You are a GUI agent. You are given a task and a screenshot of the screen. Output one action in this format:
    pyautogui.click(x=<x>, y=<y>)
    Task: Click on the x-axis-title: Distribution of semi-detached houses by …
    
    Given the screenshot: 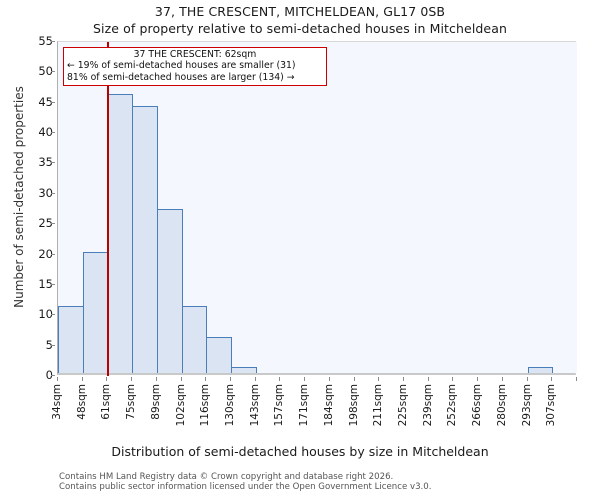 What is the action you would take?
    pyautogui.click(x=300, y=451)
    